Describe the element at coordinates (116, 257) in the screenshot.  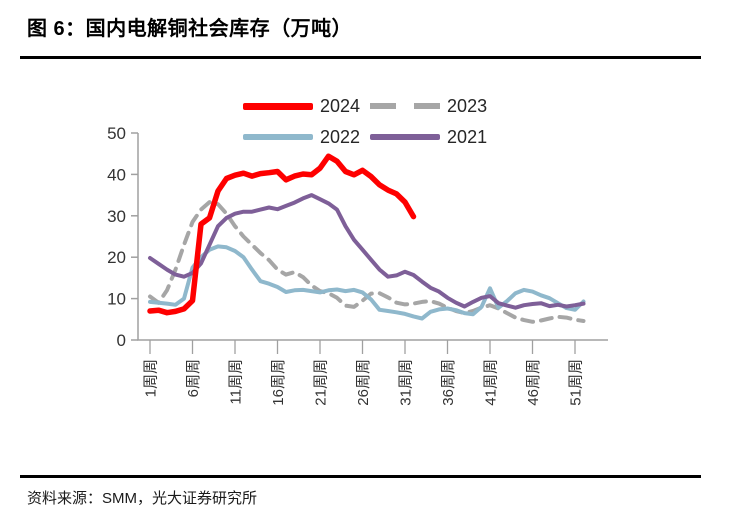
I see `y-tick-label: 20` at that location.